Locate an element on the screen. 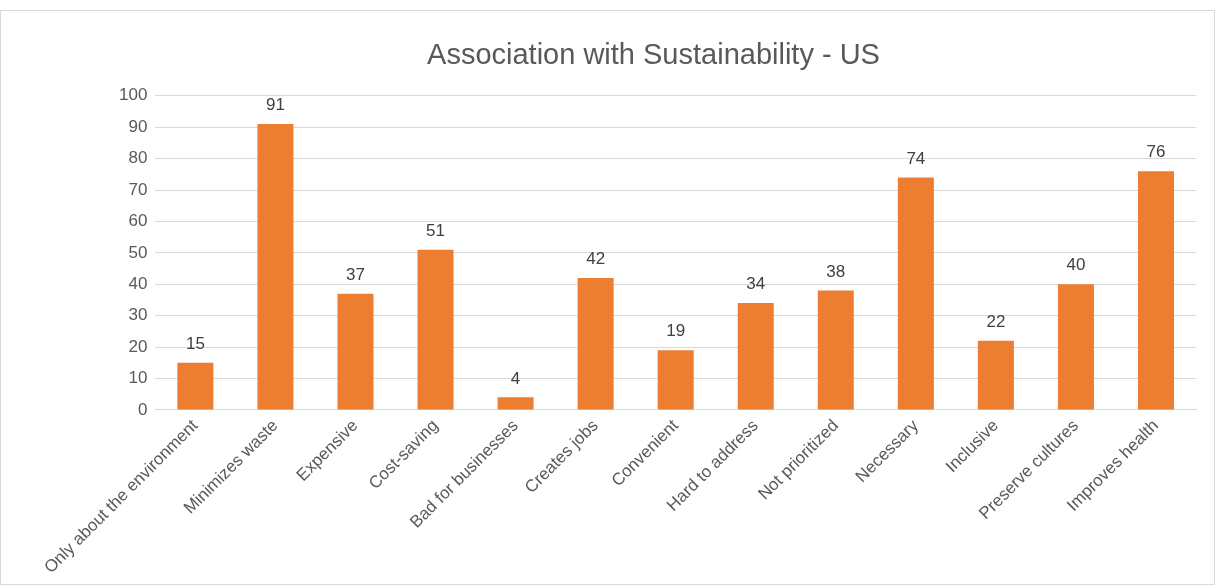 This screenshot has height=585, width=1215. y-tick-label: 70 is located at coordinates (138, 189).